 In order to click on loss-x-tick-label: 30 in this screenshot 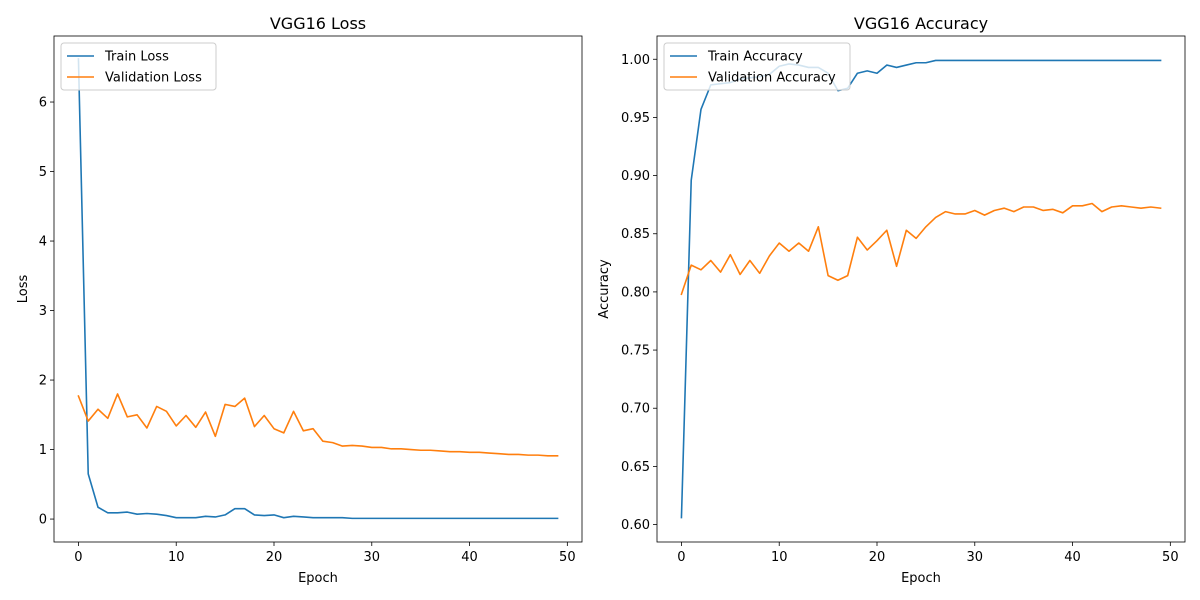, I will do `click(372, 557)`.